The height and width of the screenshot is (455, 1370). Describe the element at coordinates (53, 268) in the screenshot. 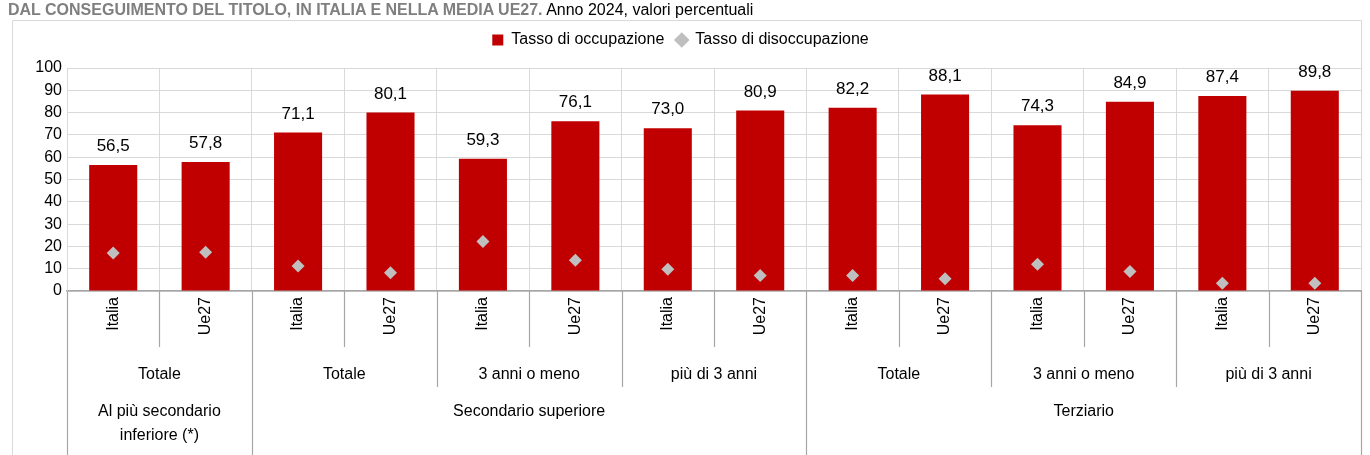

I see `y-tick-label: 10` at that location.